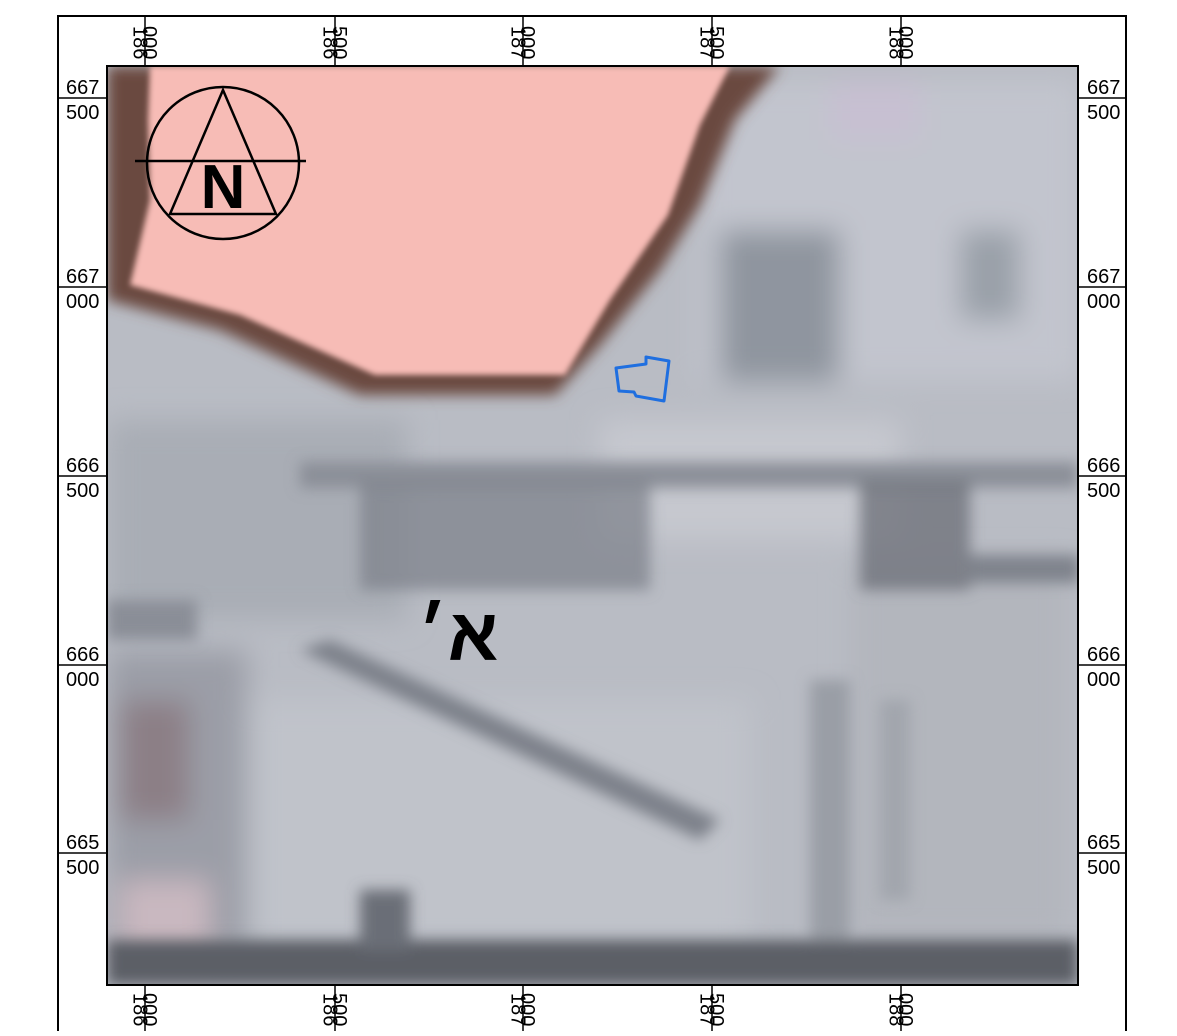 This screenshot has width=1177, height=1036. What do you see at coordinates (339, 42) in the screenshot?
I see `x-label-top-1-b: 500` at bounding box center [339, 42].